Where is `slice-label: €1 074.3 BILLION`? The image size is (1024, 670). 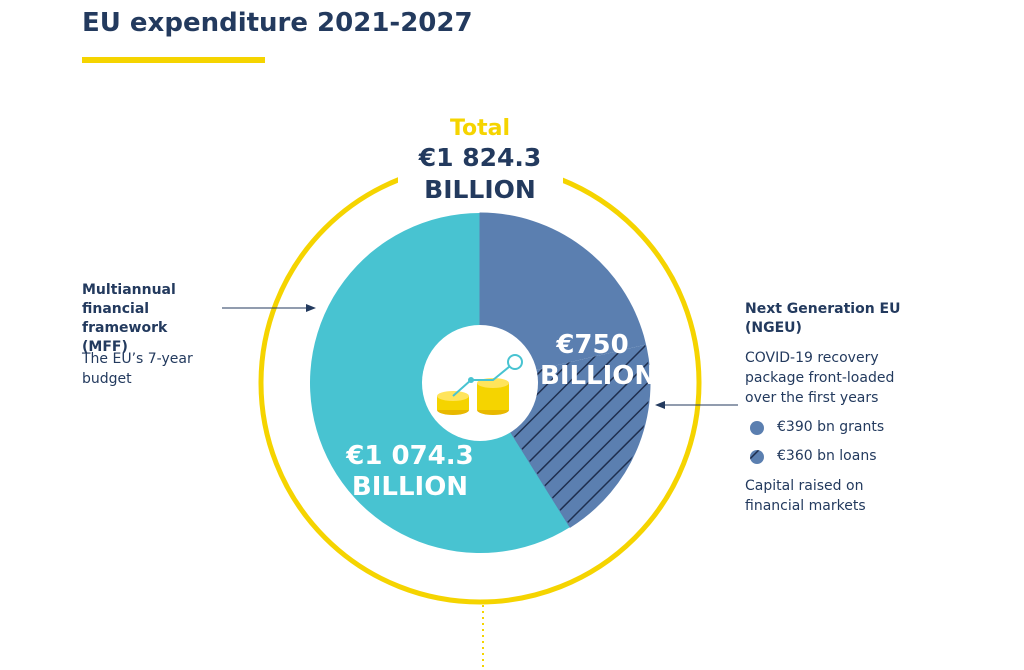
slice-label: €1 074.3 BILLION is located at coordinates (410, 471).